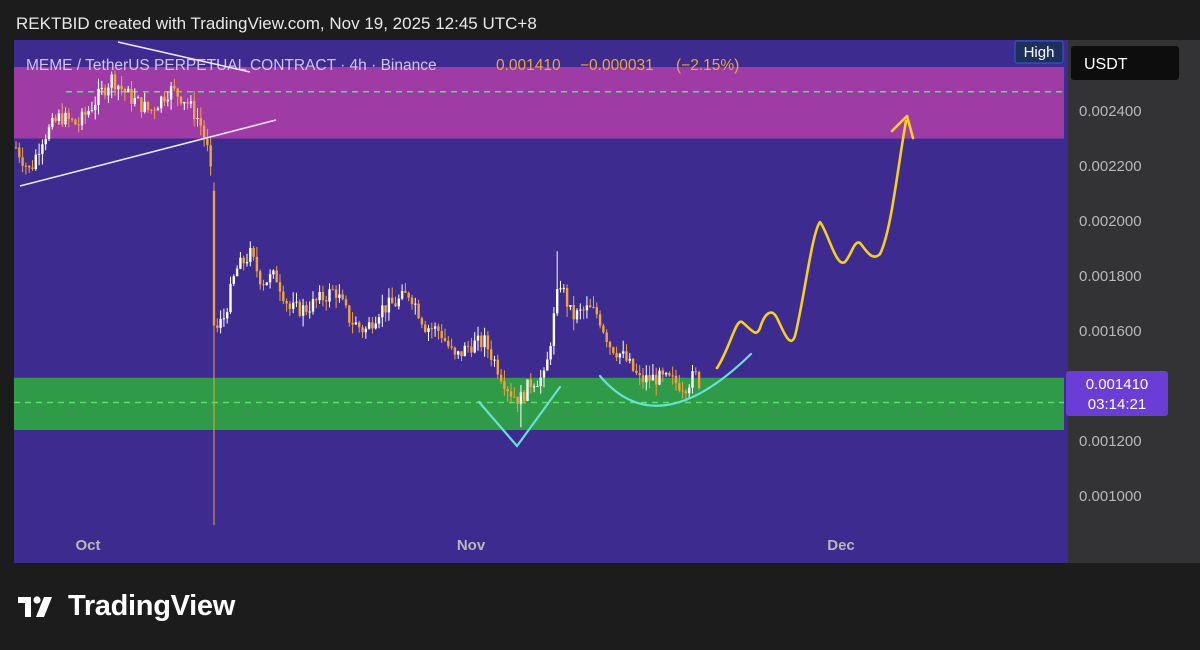 The height and width of the screenshot is (650, 1200). What do you see at coordinates (1117, 393) in the screenshot?
I see `last-price-tag: 0.001410 03:14:21` at bounding box center [1117, 393].